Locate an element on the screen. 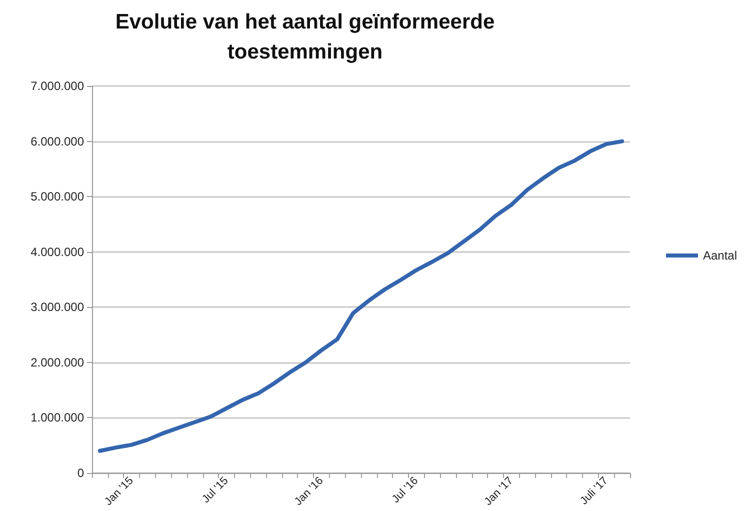 The height and width of the screenshot is (511, 750). x-tick-label: Jul '15 is located at coordinates (215, 490).